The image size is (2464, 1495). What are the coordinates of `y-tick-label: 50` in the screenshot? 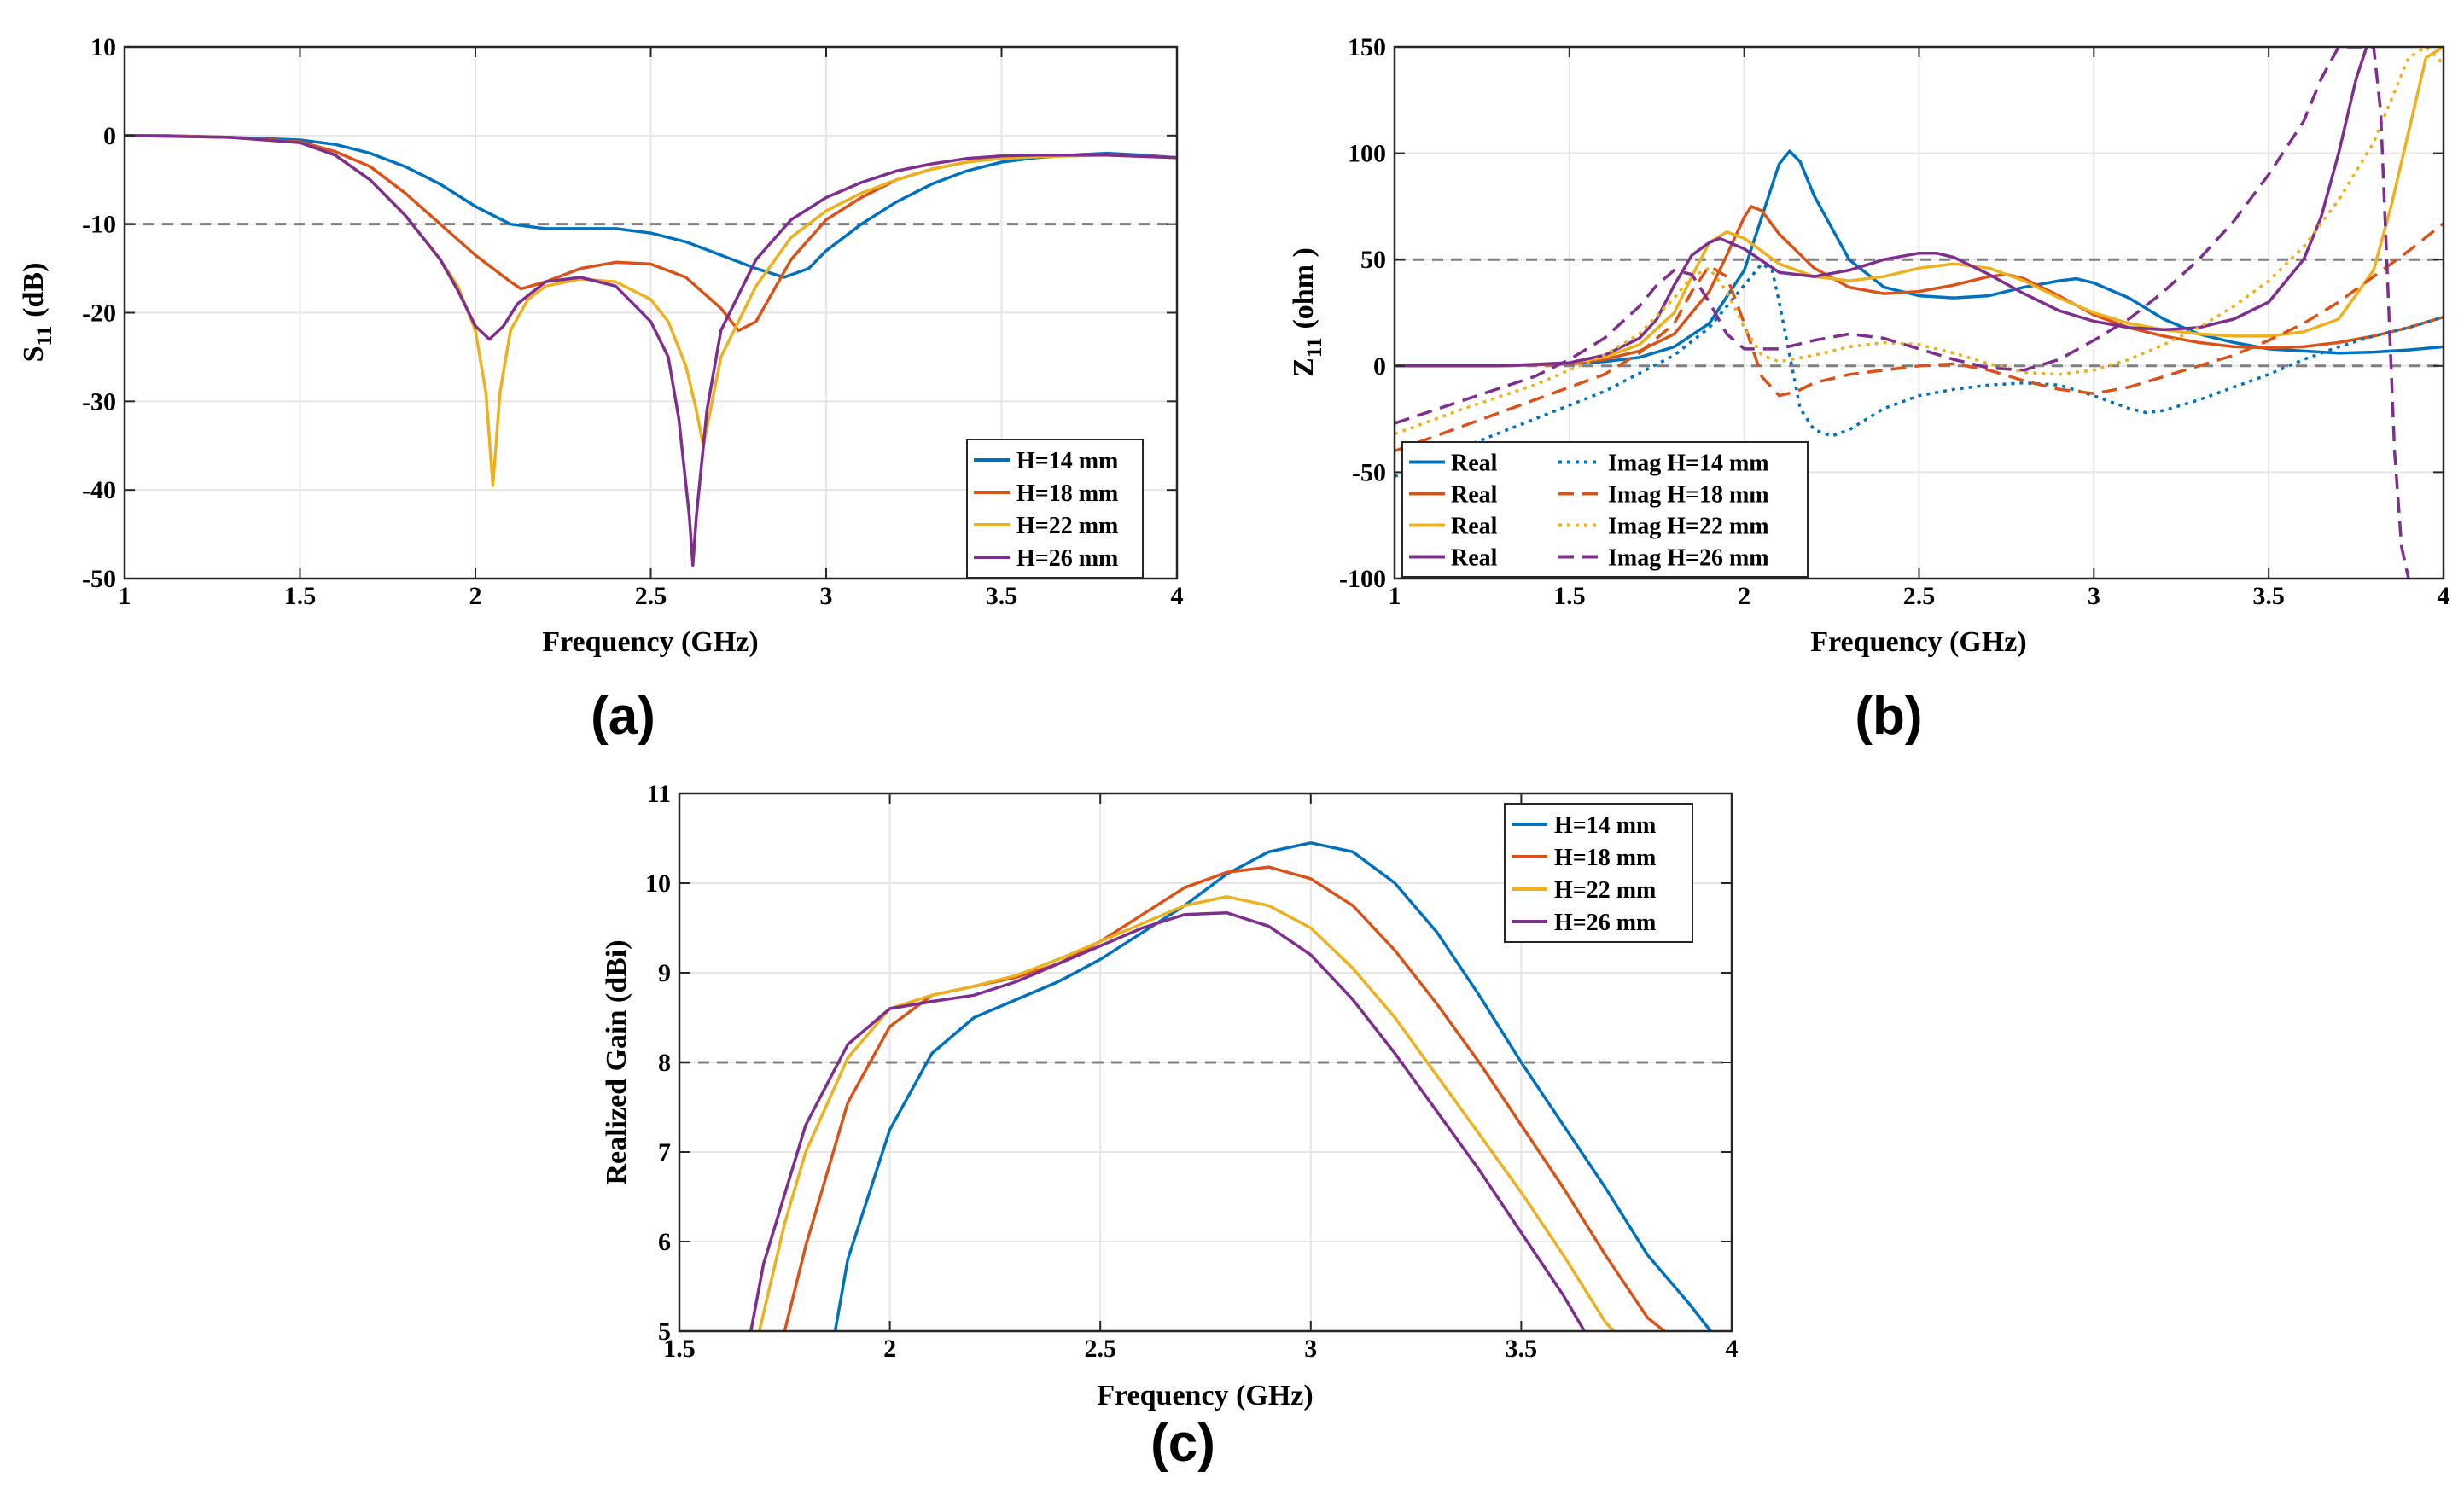 It's located at (1373, 260).